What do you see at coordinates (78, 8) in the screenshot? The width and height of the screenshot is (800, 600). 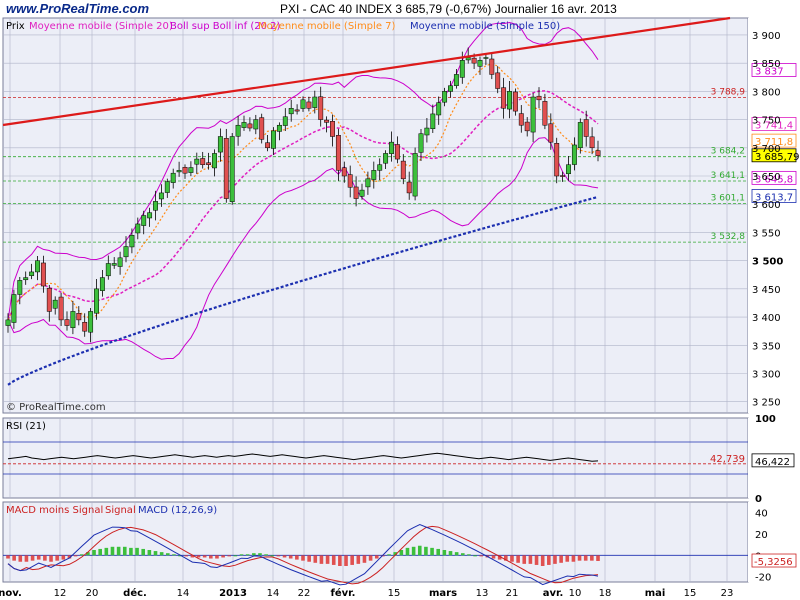 I see `site-logo: www.ProRealTime.com` at bounding box center [78, 8].